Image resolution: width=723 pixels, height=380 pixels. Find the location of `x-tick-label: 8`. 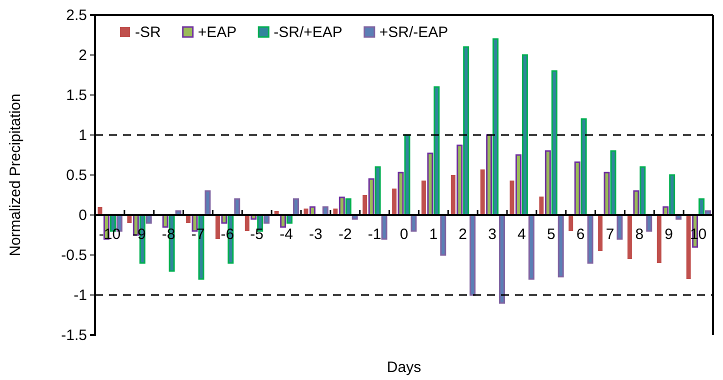

x-tick-label: 8 is located at coordinates (639, 234).